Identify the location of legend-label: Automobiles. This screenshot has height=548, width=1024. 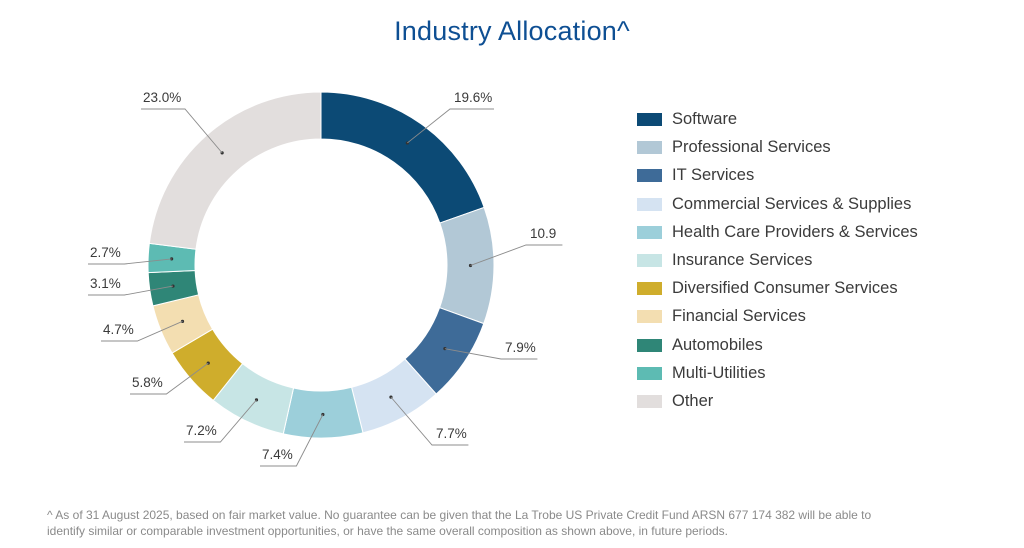
(717, 344).